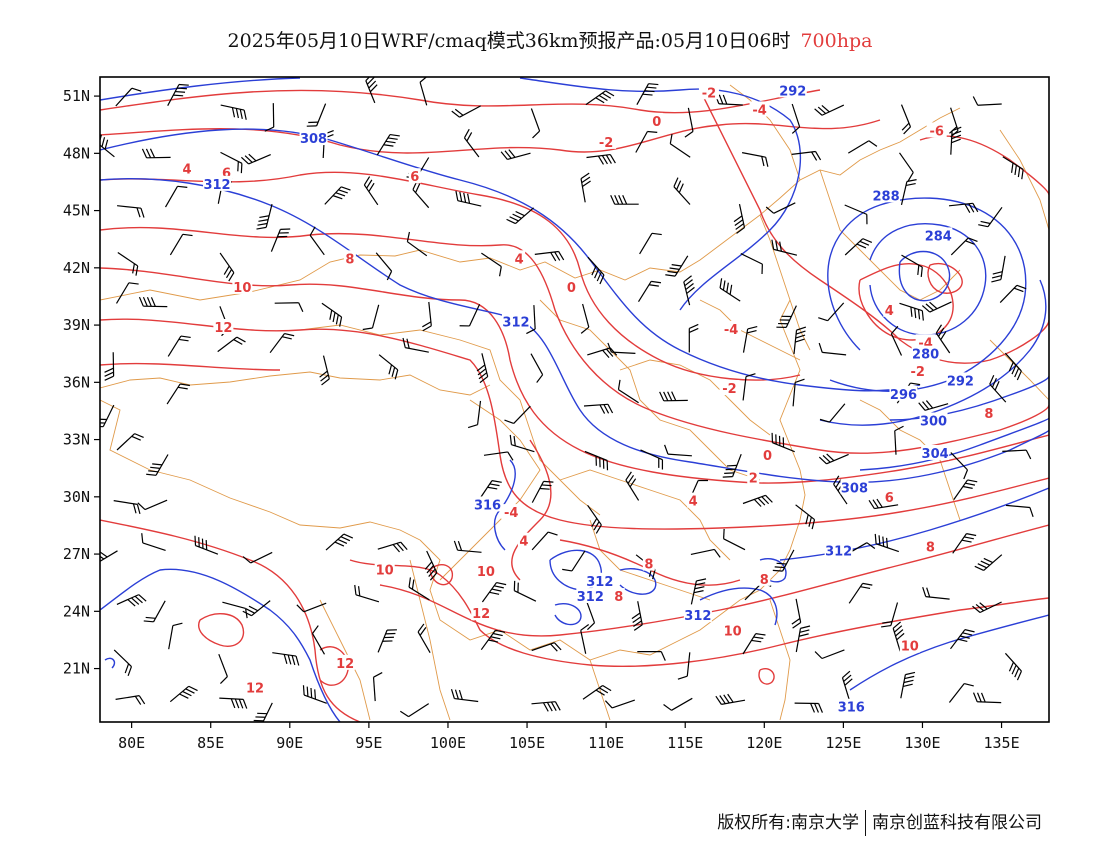  I want to click on contour-value-label: 0, so click(767, 456).